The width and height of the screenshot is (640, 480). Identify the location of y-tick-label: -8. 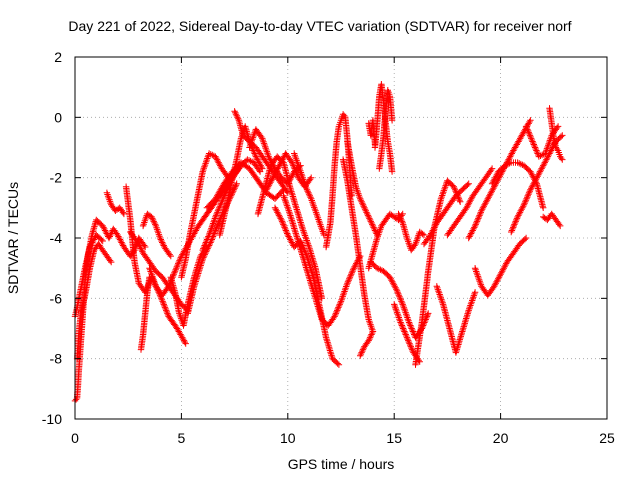
(56, 359).